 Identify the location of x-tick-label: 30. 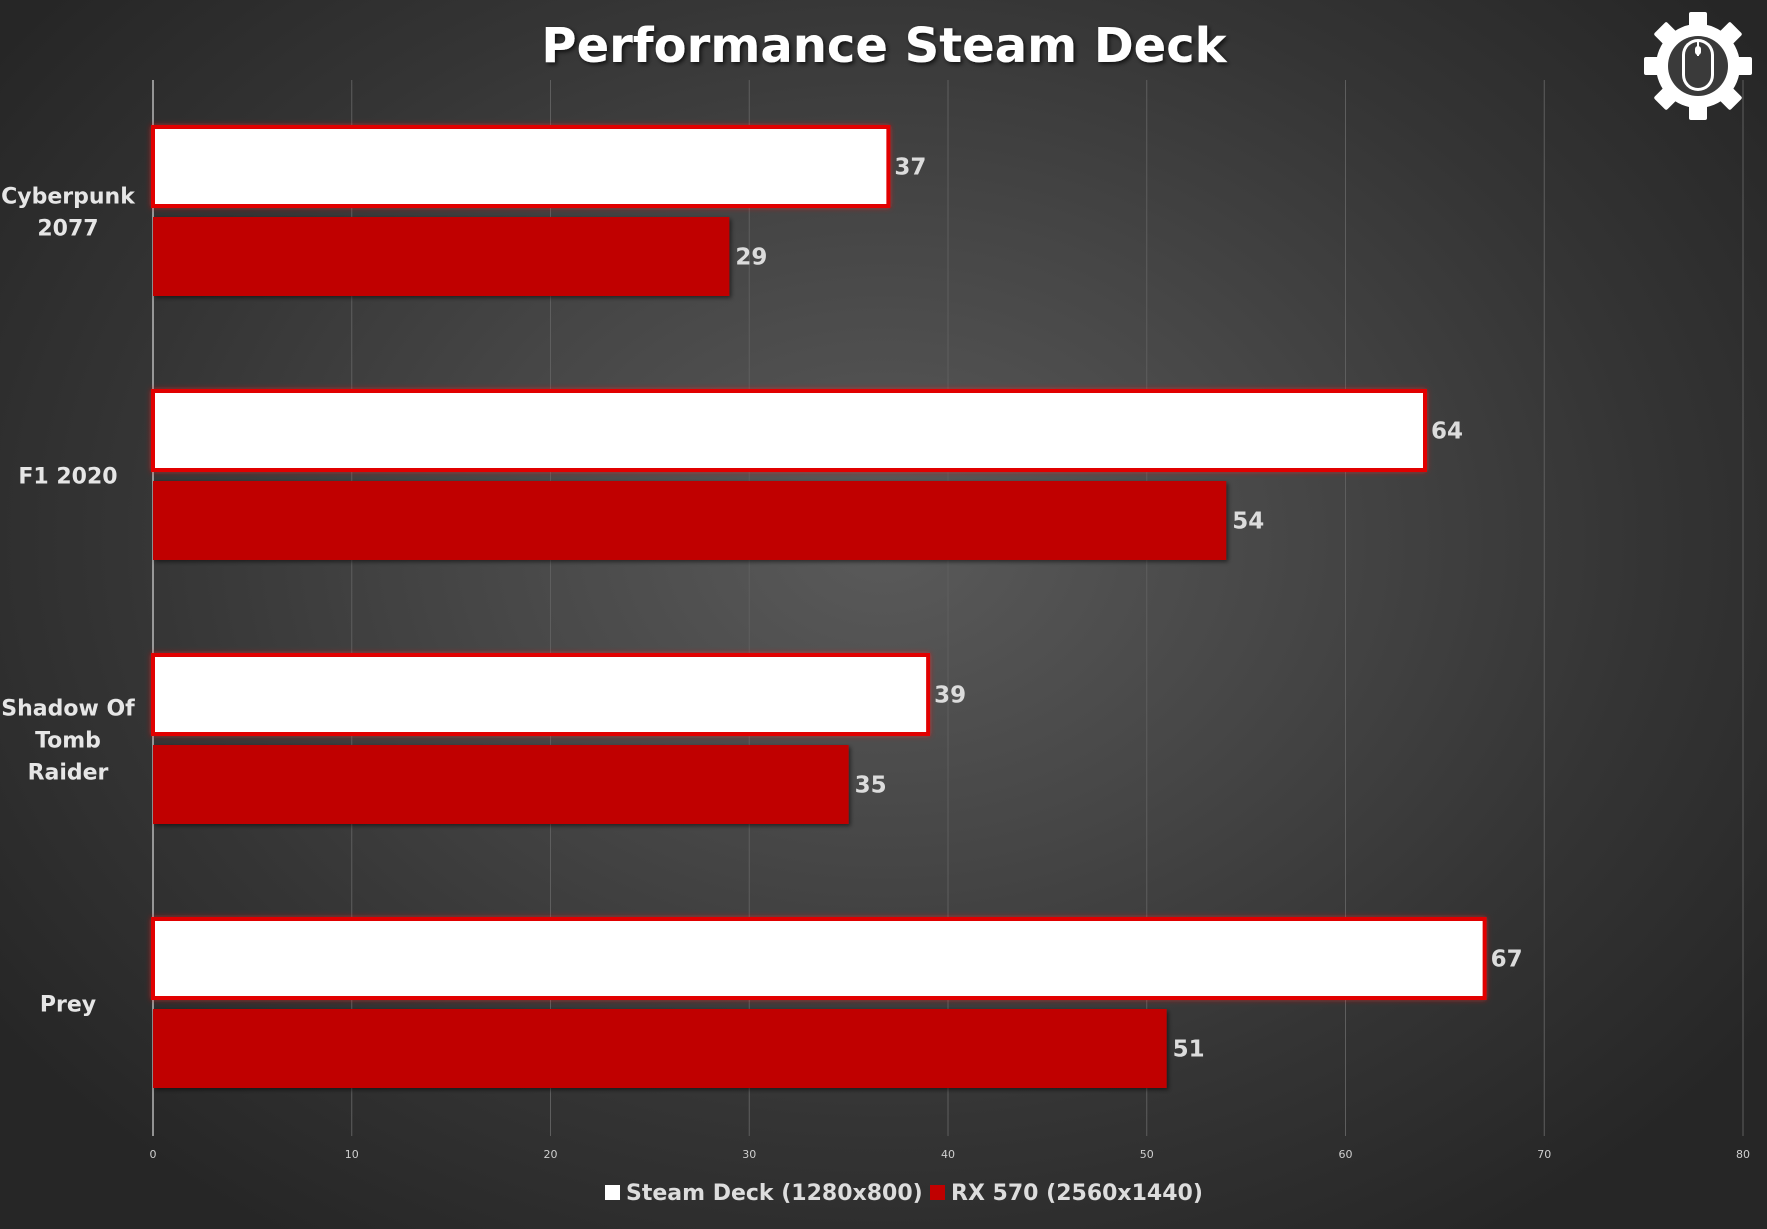
(749, 1154).